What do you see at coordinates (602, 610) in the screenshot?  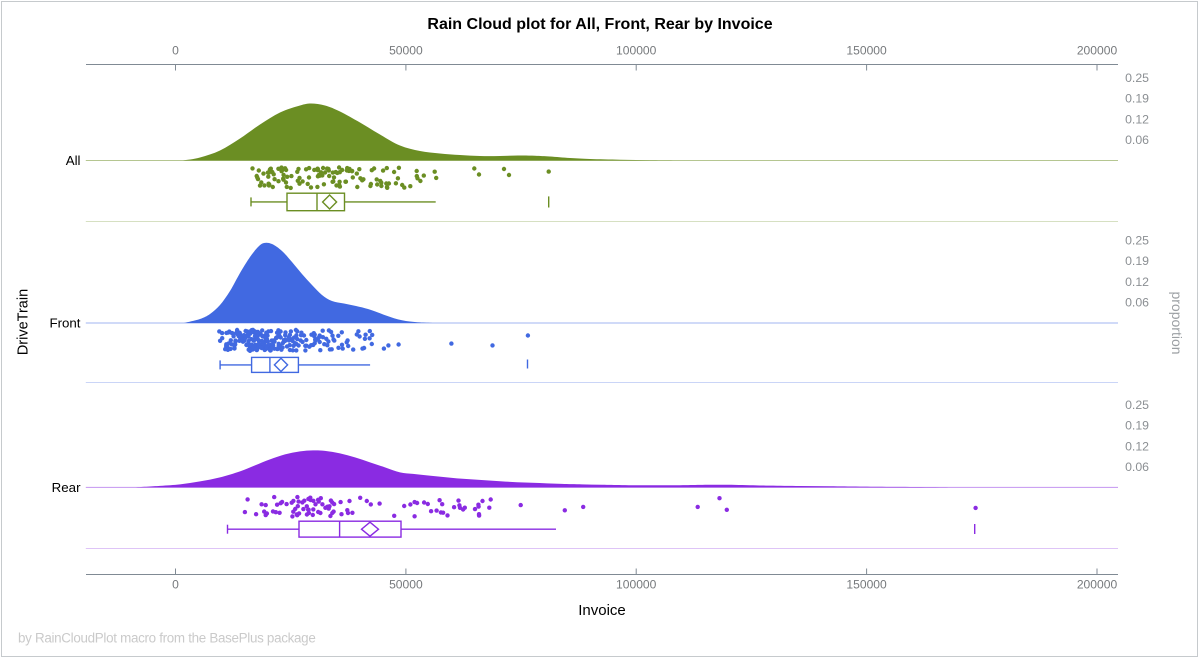 I see `svg-text: Invoice` at bounding box center [602, 610].